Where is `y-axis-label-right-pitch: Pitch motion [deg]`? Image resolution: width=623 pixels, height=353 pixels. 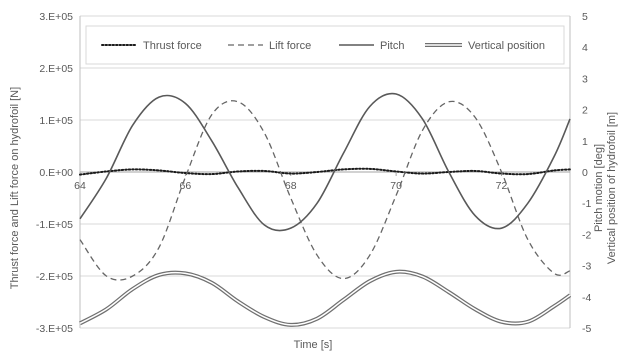 y-axis-label-right-pitch: Pitch motion [deg] is located at coordinates (599, 188).